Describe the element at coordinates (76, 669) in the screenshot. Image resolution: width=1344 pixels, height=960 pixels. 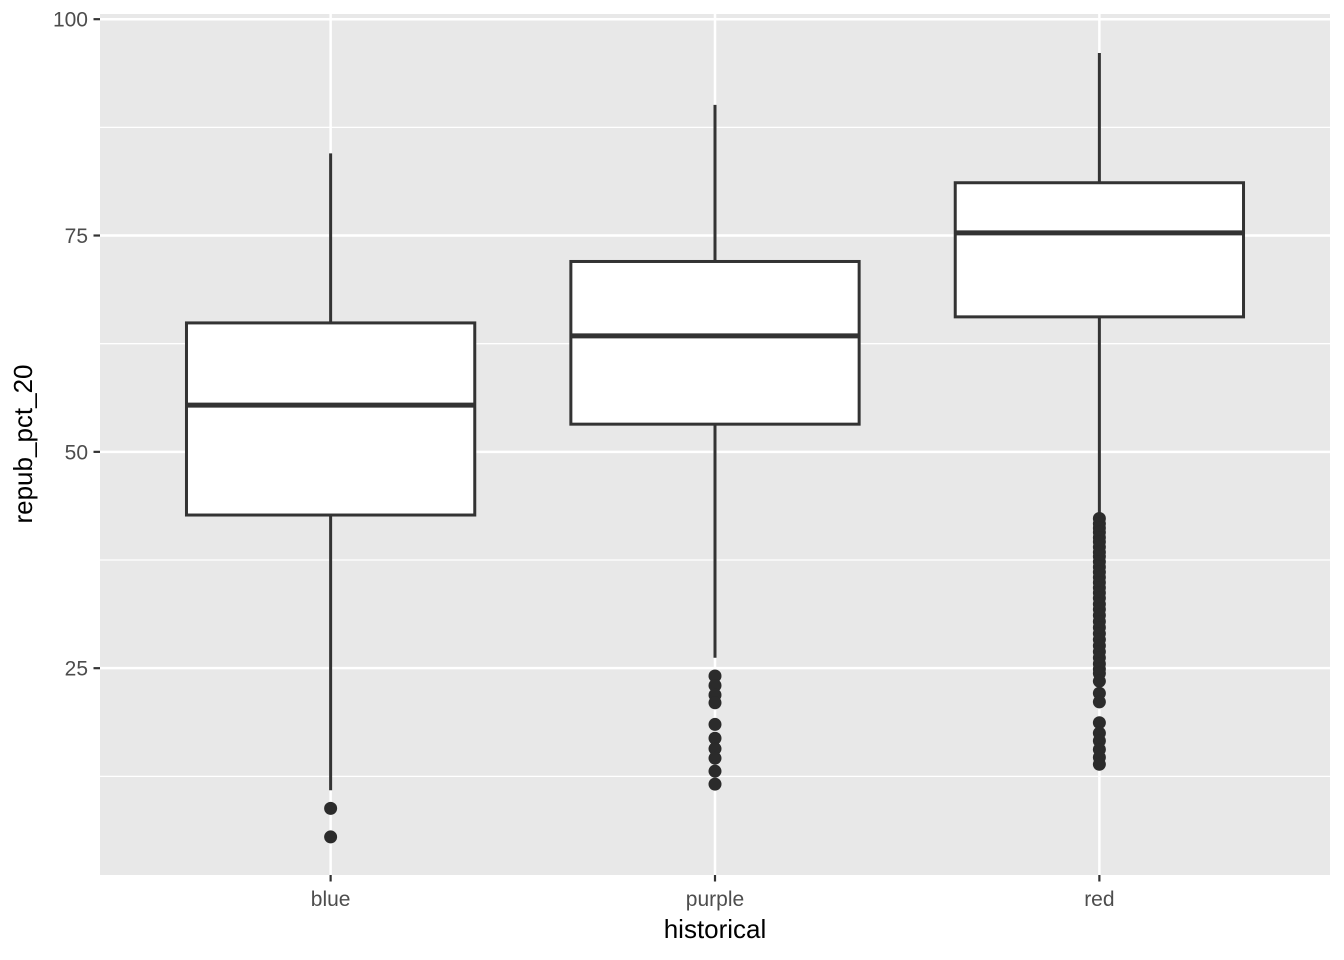
I see `y-tick-label: 25` at that location.